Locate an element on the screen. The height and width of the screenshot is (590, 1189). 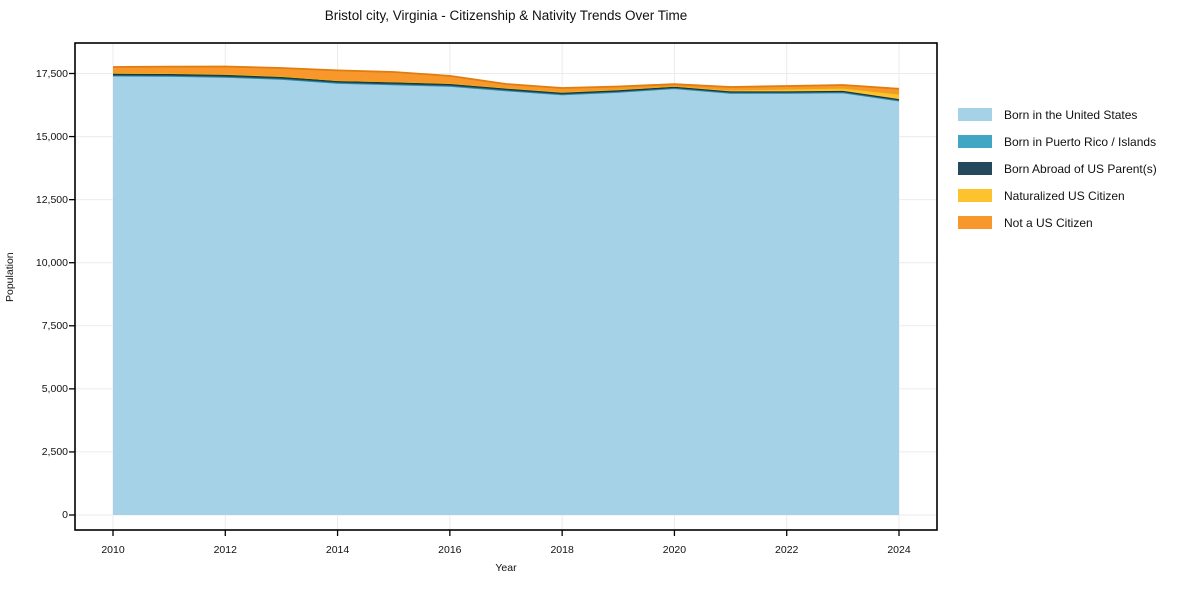
y-tick-label: 12,500 is located at coordinates (51, 199).